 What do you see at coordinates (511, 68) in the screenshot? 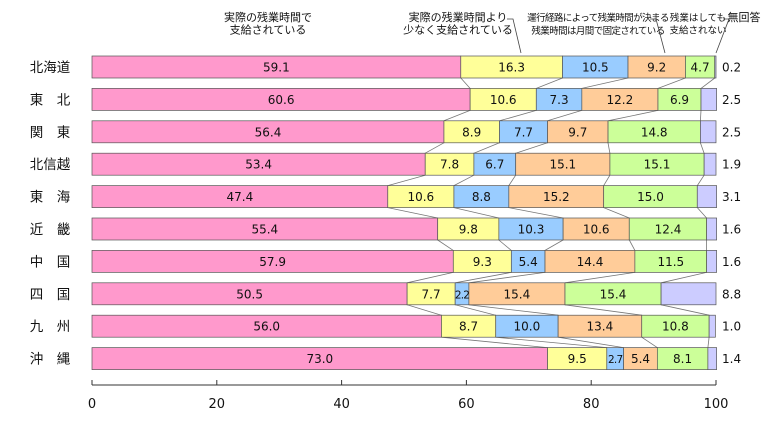
I see `data-label: 16.3` at bounding box center [511, 68].